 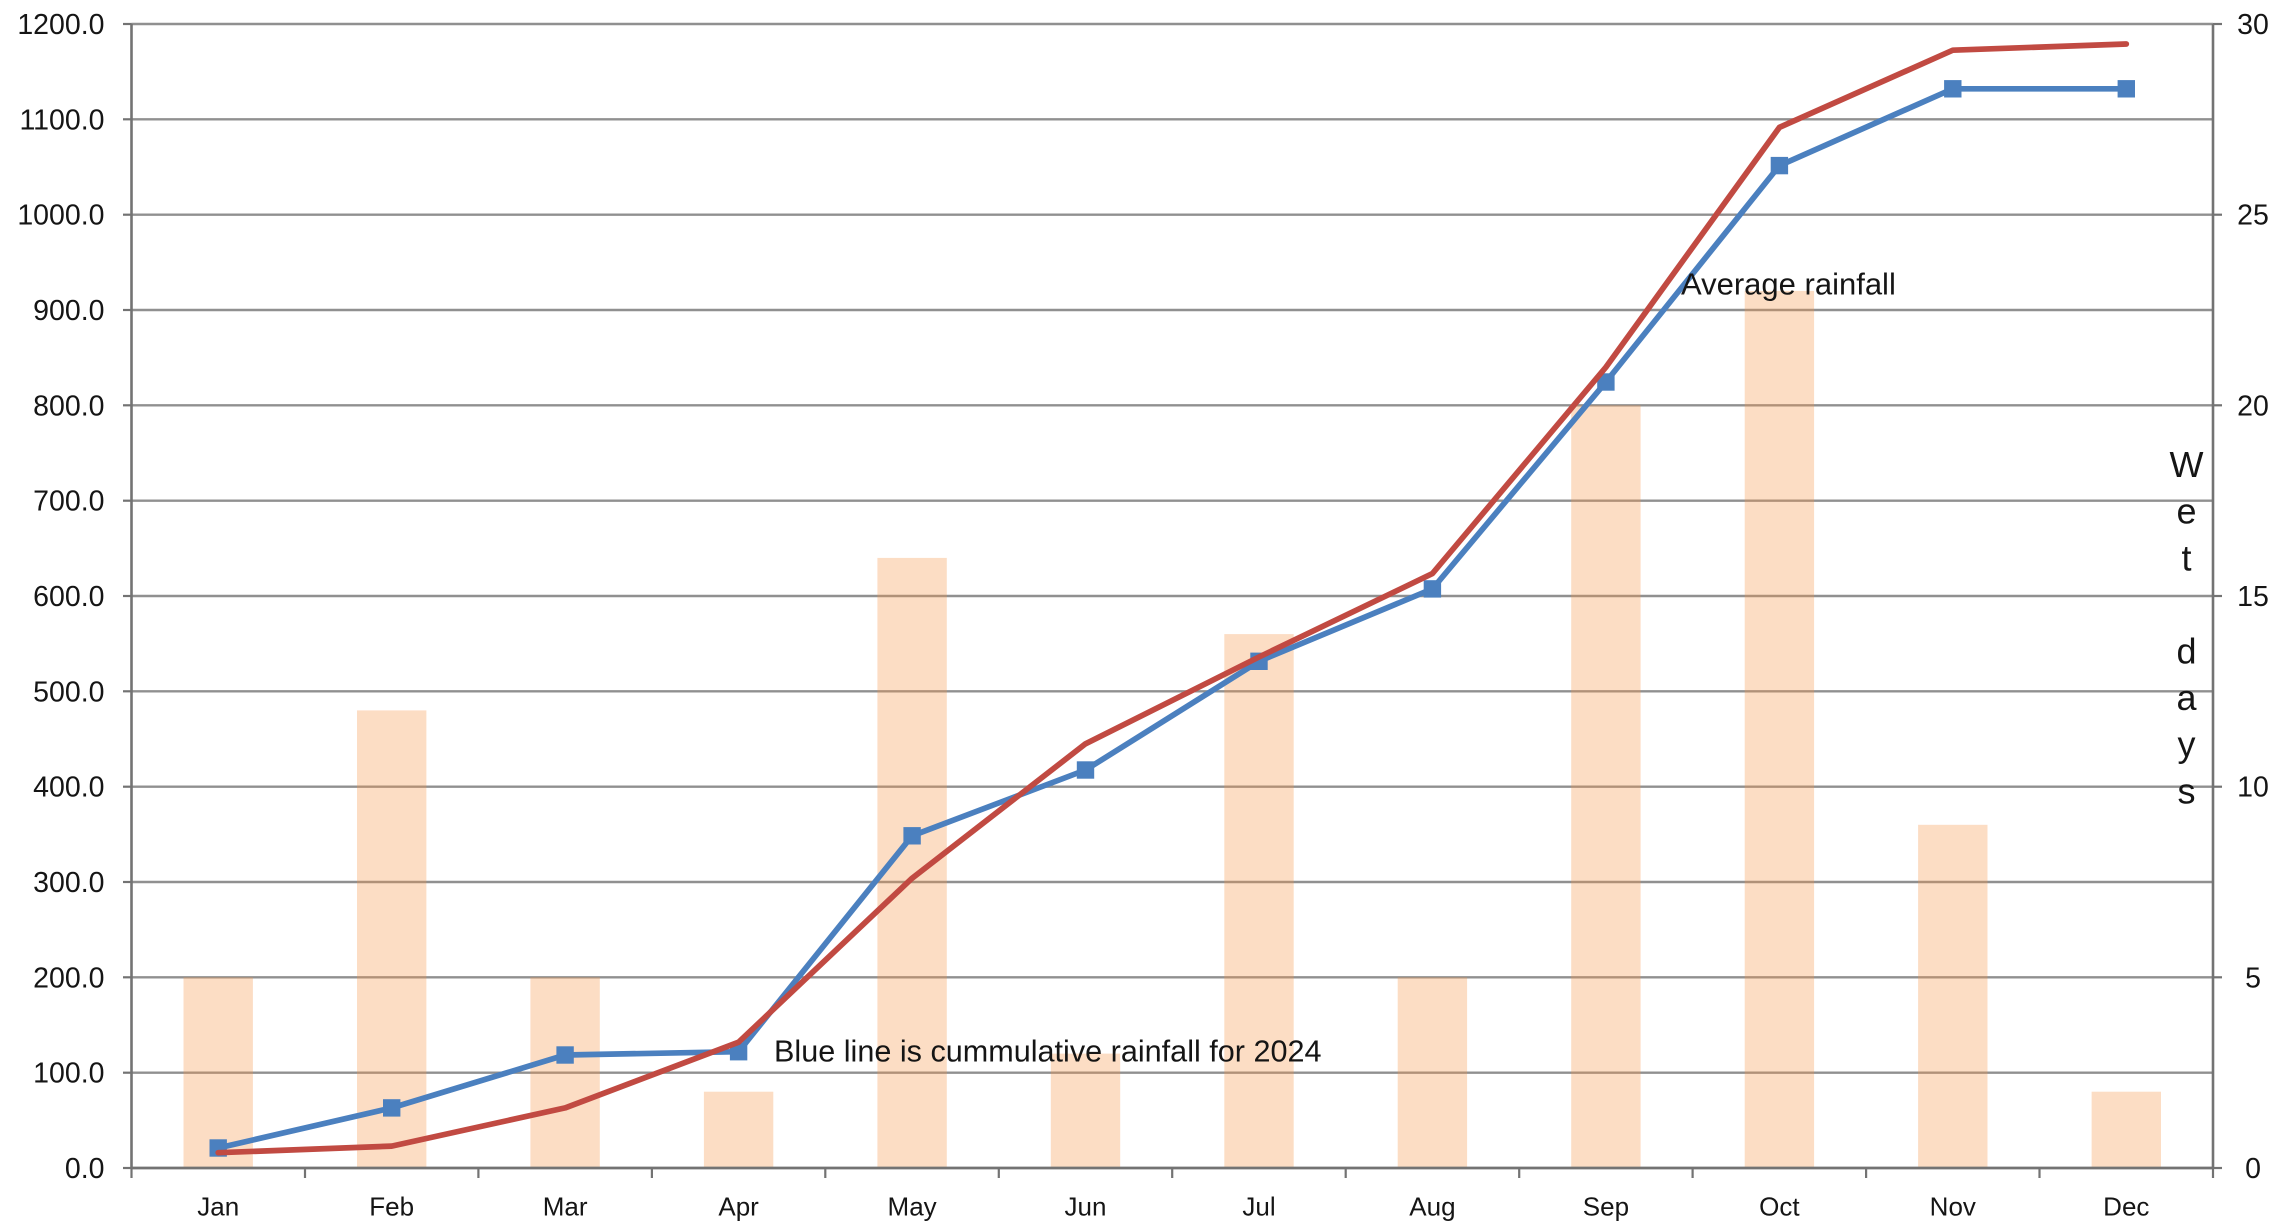 I want to click on svg-text: Jun, so click(x=1086, y=1207).